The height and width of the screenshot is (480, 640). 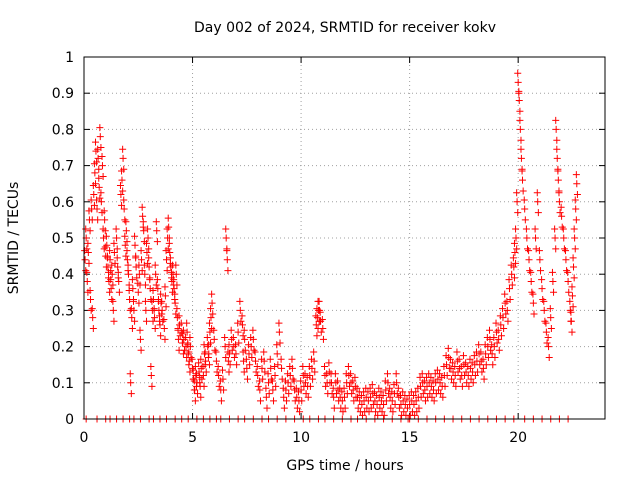 I want to click on y-tick-label: 0.7, so click(x=63, y=167).